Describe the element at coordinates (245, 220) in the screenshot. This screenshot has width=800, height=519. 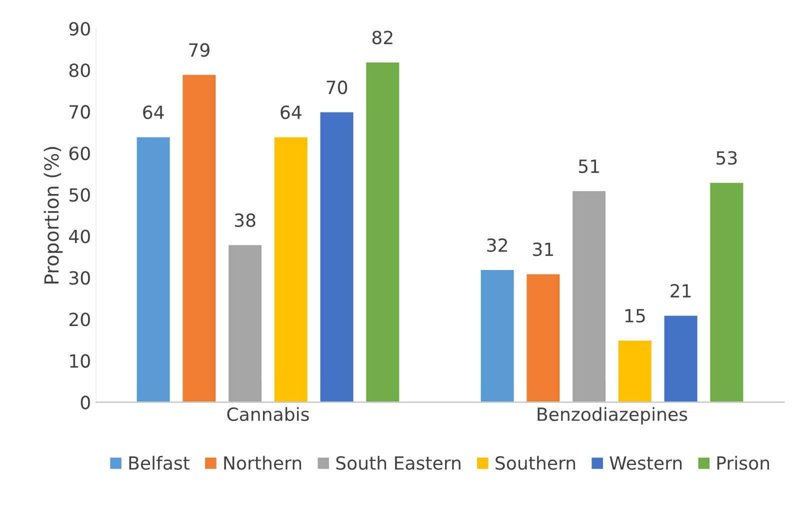
I see `data-label: 38` at that location.